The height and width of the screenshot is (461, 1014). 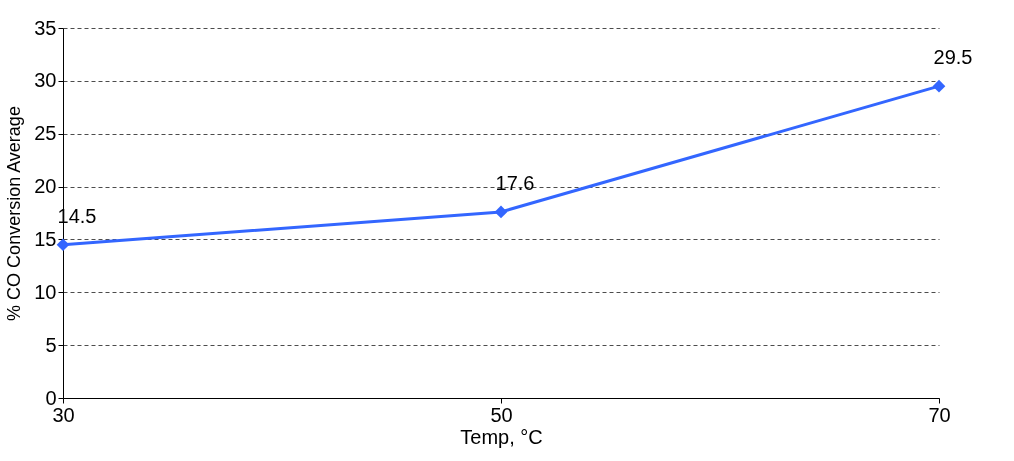 What do you see at coordinates (953, 57) in the screenshot?
I see `data-label: 29.5` at bounding box center [953, 57].